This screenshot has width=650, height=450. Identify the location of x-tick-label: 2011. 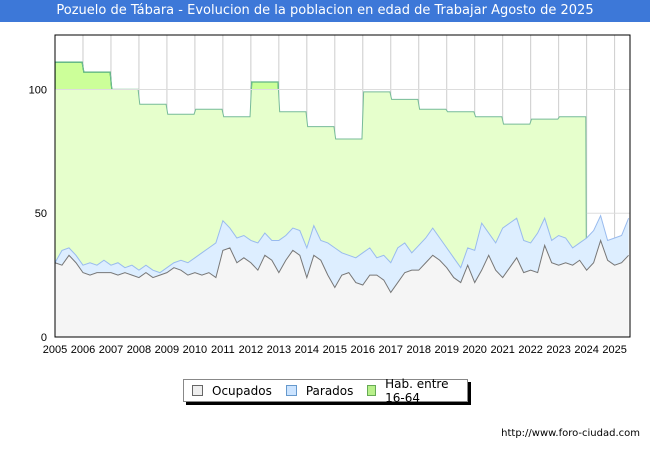
(223, 350).